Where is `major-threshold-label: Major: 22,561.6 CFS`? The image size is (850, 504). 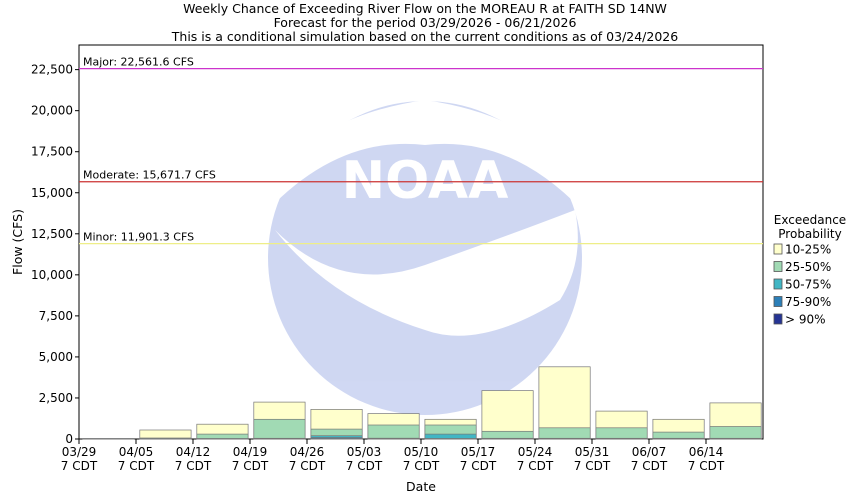 major-threshold-label: Major: 22,561.6 CFS is located at coordinates (138, 62).